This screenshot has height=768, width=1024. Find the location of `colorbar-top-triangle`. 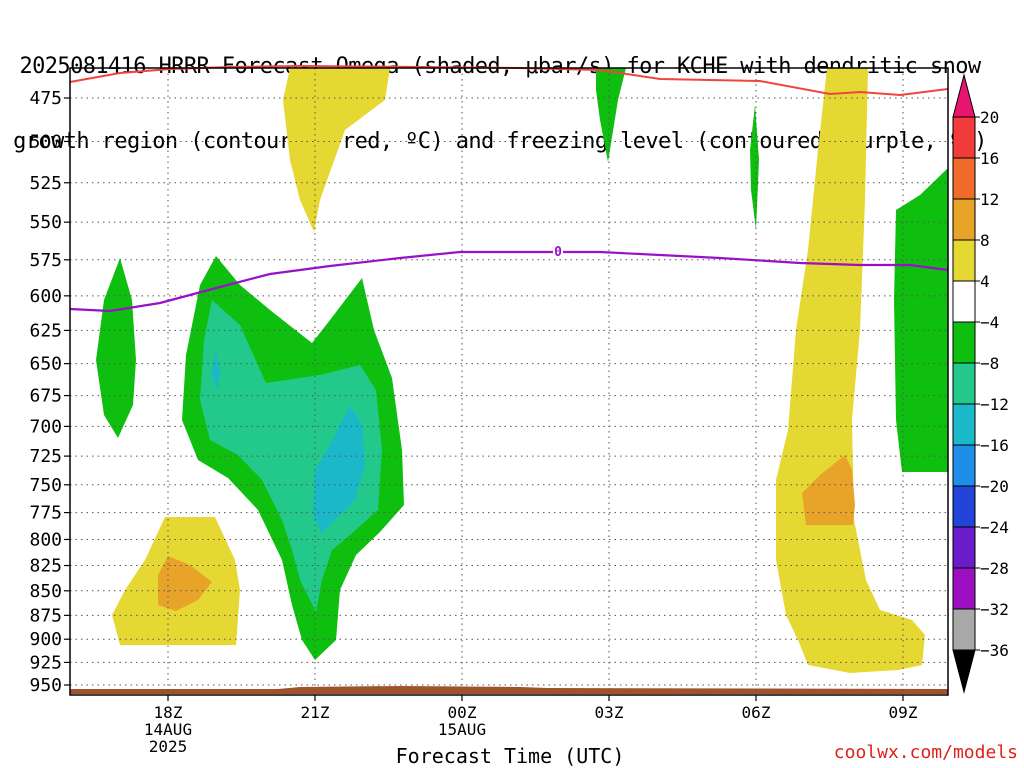

colorbar-top-triangle is located at coordinates (964, 95).